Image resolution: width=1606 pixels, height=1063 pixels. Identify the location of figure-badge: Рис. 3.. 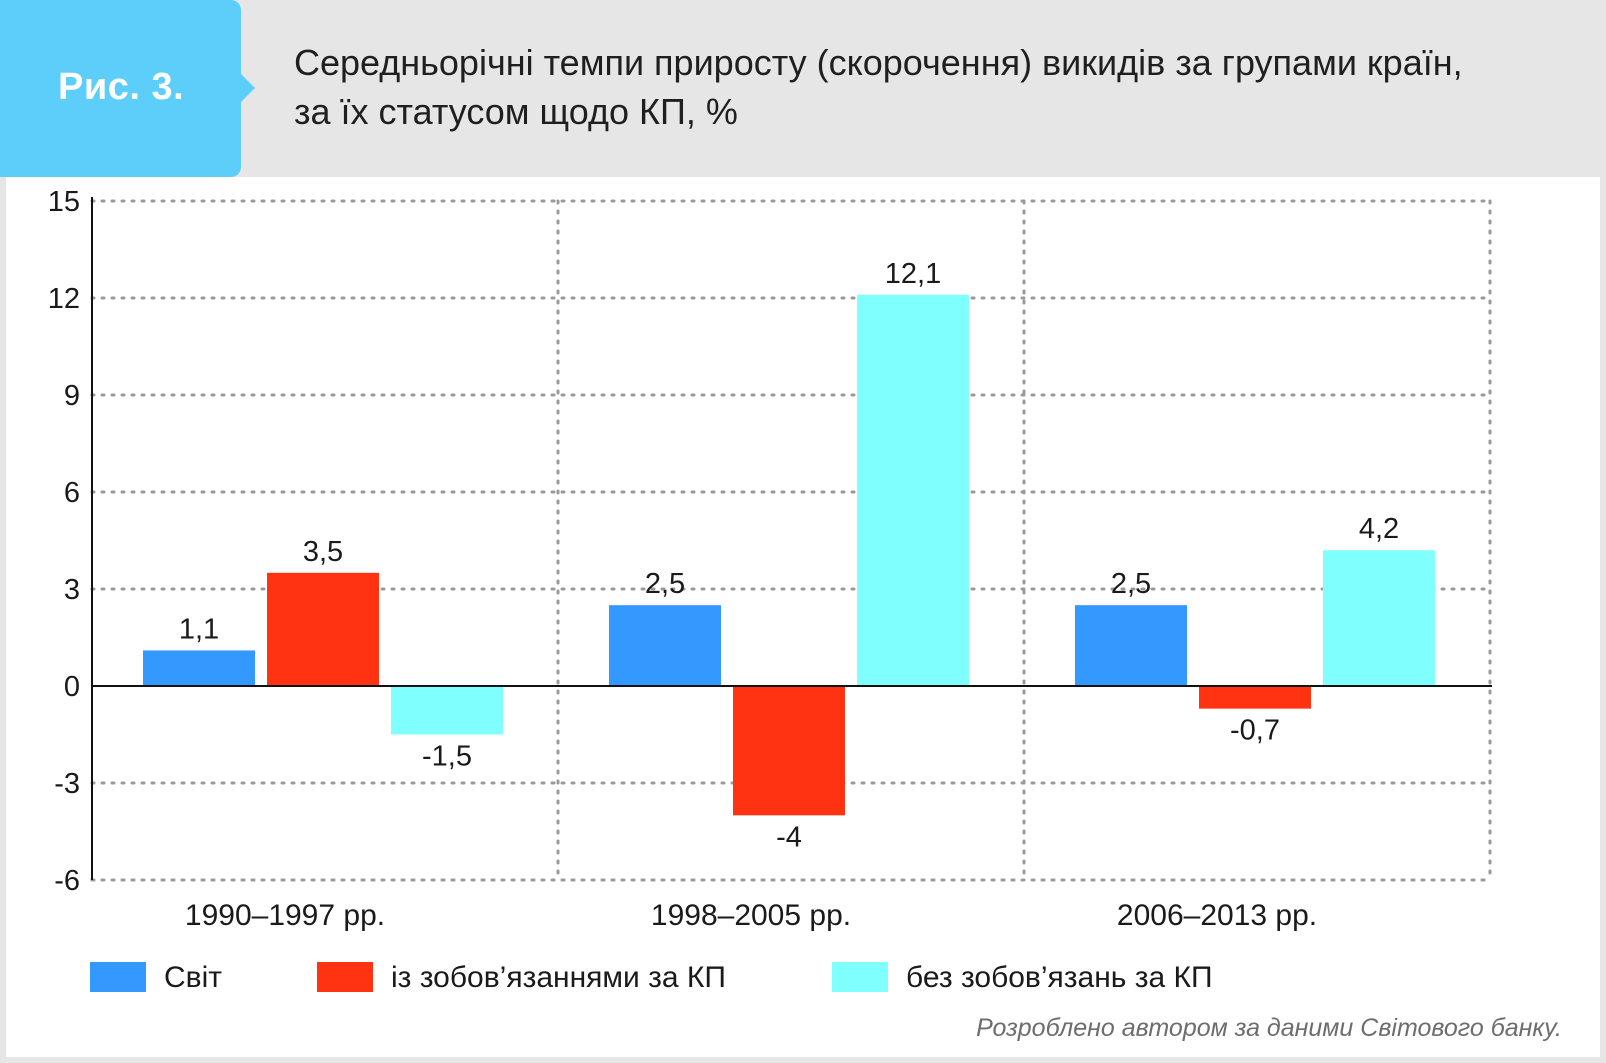
(127, 88).